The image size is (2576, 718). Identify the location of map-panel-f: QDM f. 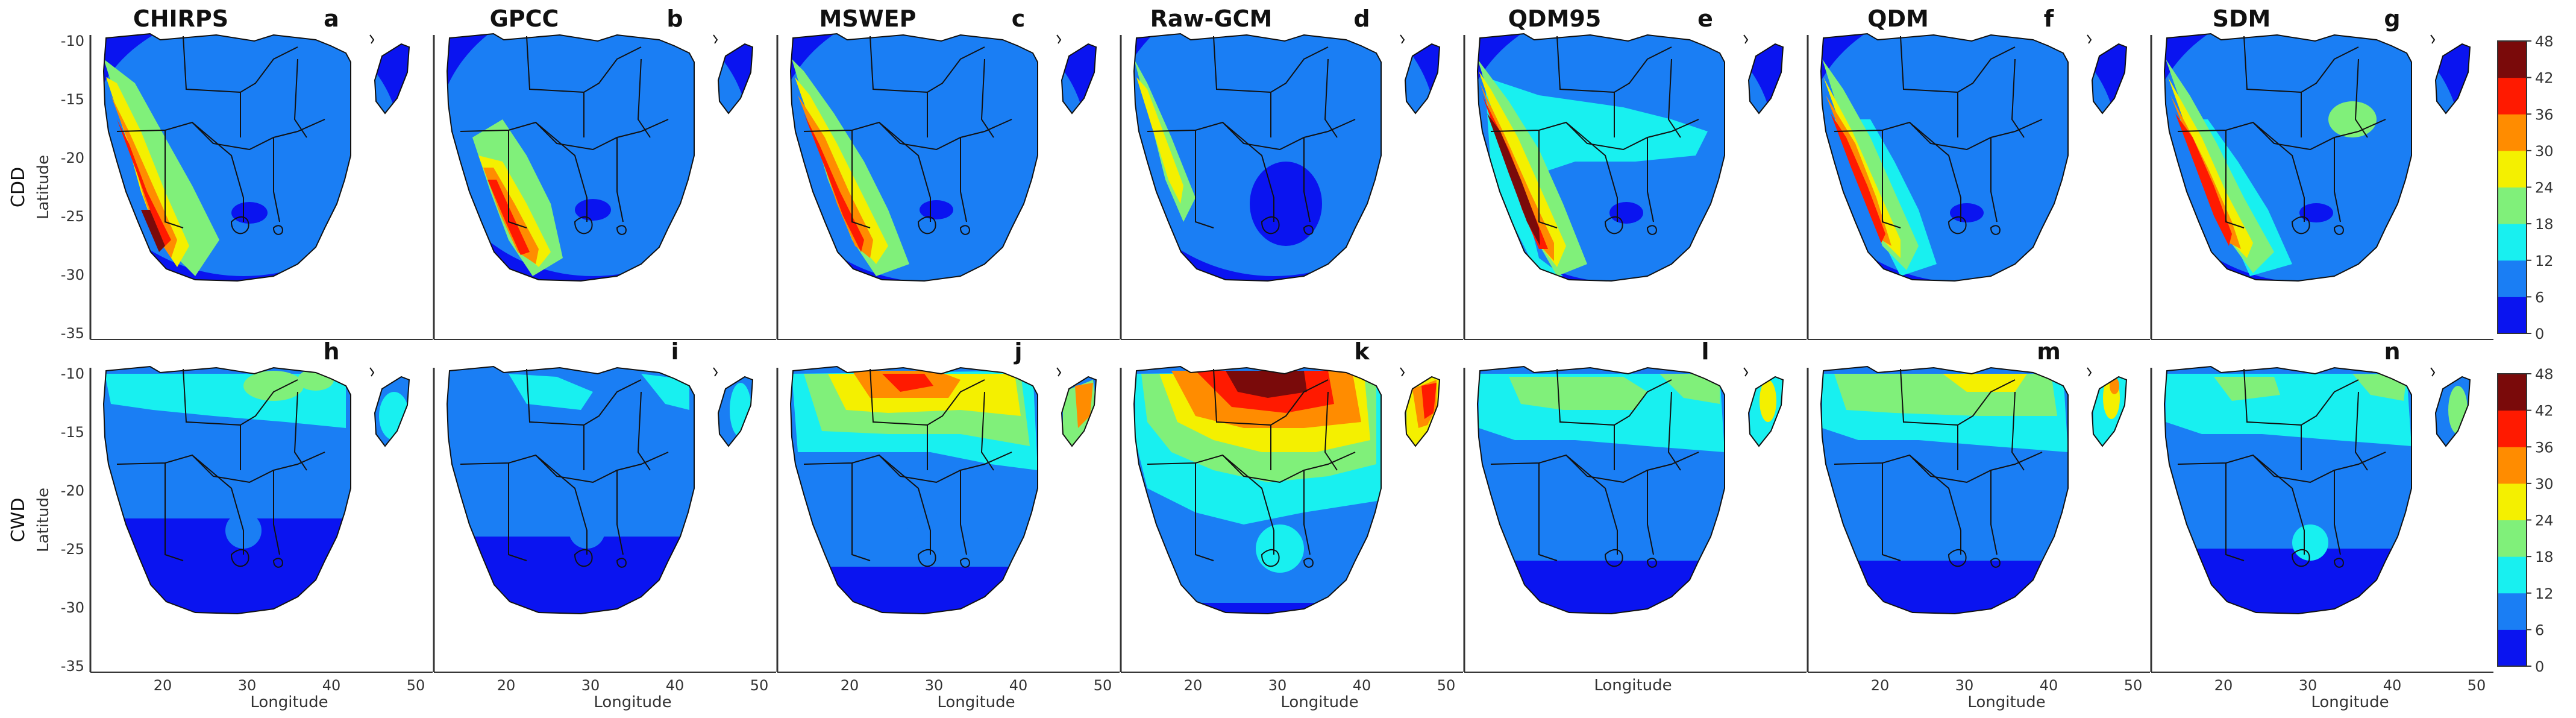
(1978, 172).